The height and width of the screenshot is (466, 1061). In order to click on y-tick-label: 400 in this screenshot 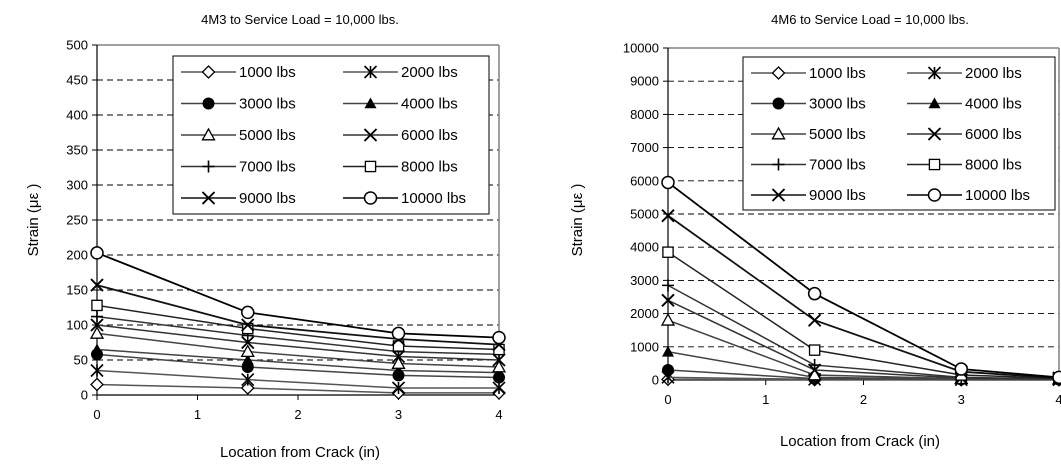, I will do `click(77, 115)`.